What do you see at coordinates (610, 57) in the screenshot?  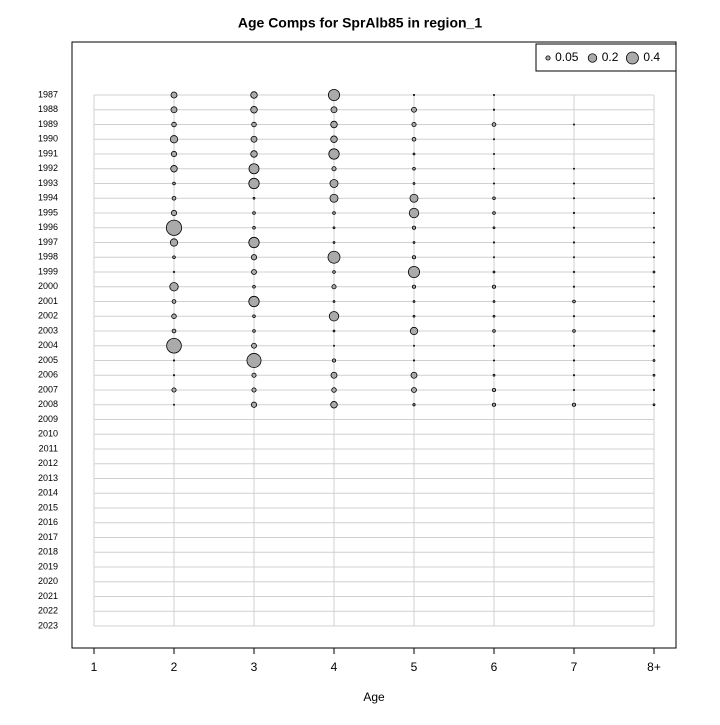 I see `legend-label: 0.2` at bounding box center [610, 57].